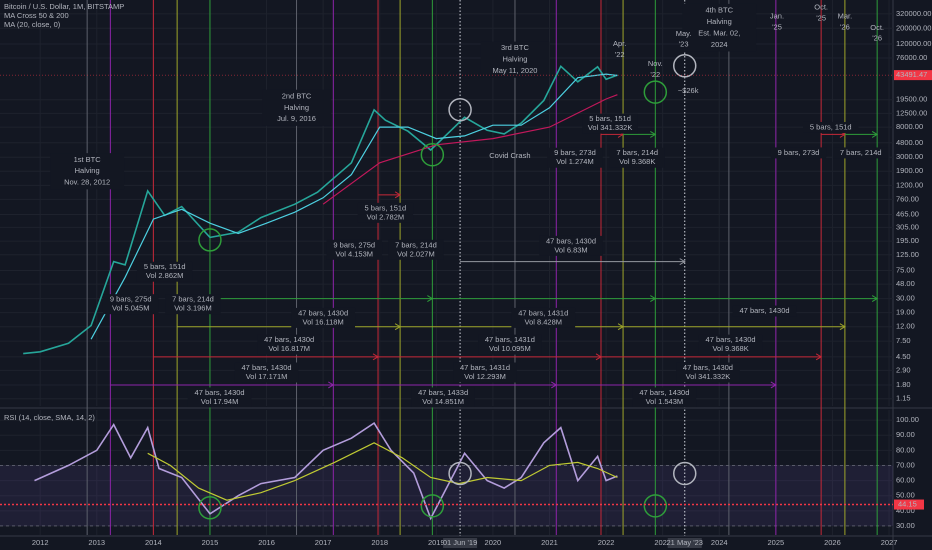  I want to click on annotation-text: Nov. 28, 2012, so click(87, 182).